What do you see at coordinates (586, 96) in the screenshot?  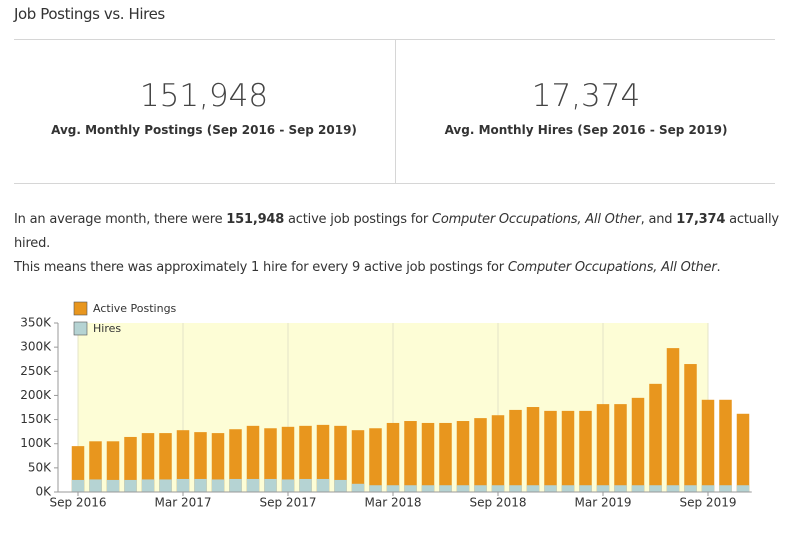 I see `stat-value: 17,374` at bounding box center [586, 96].